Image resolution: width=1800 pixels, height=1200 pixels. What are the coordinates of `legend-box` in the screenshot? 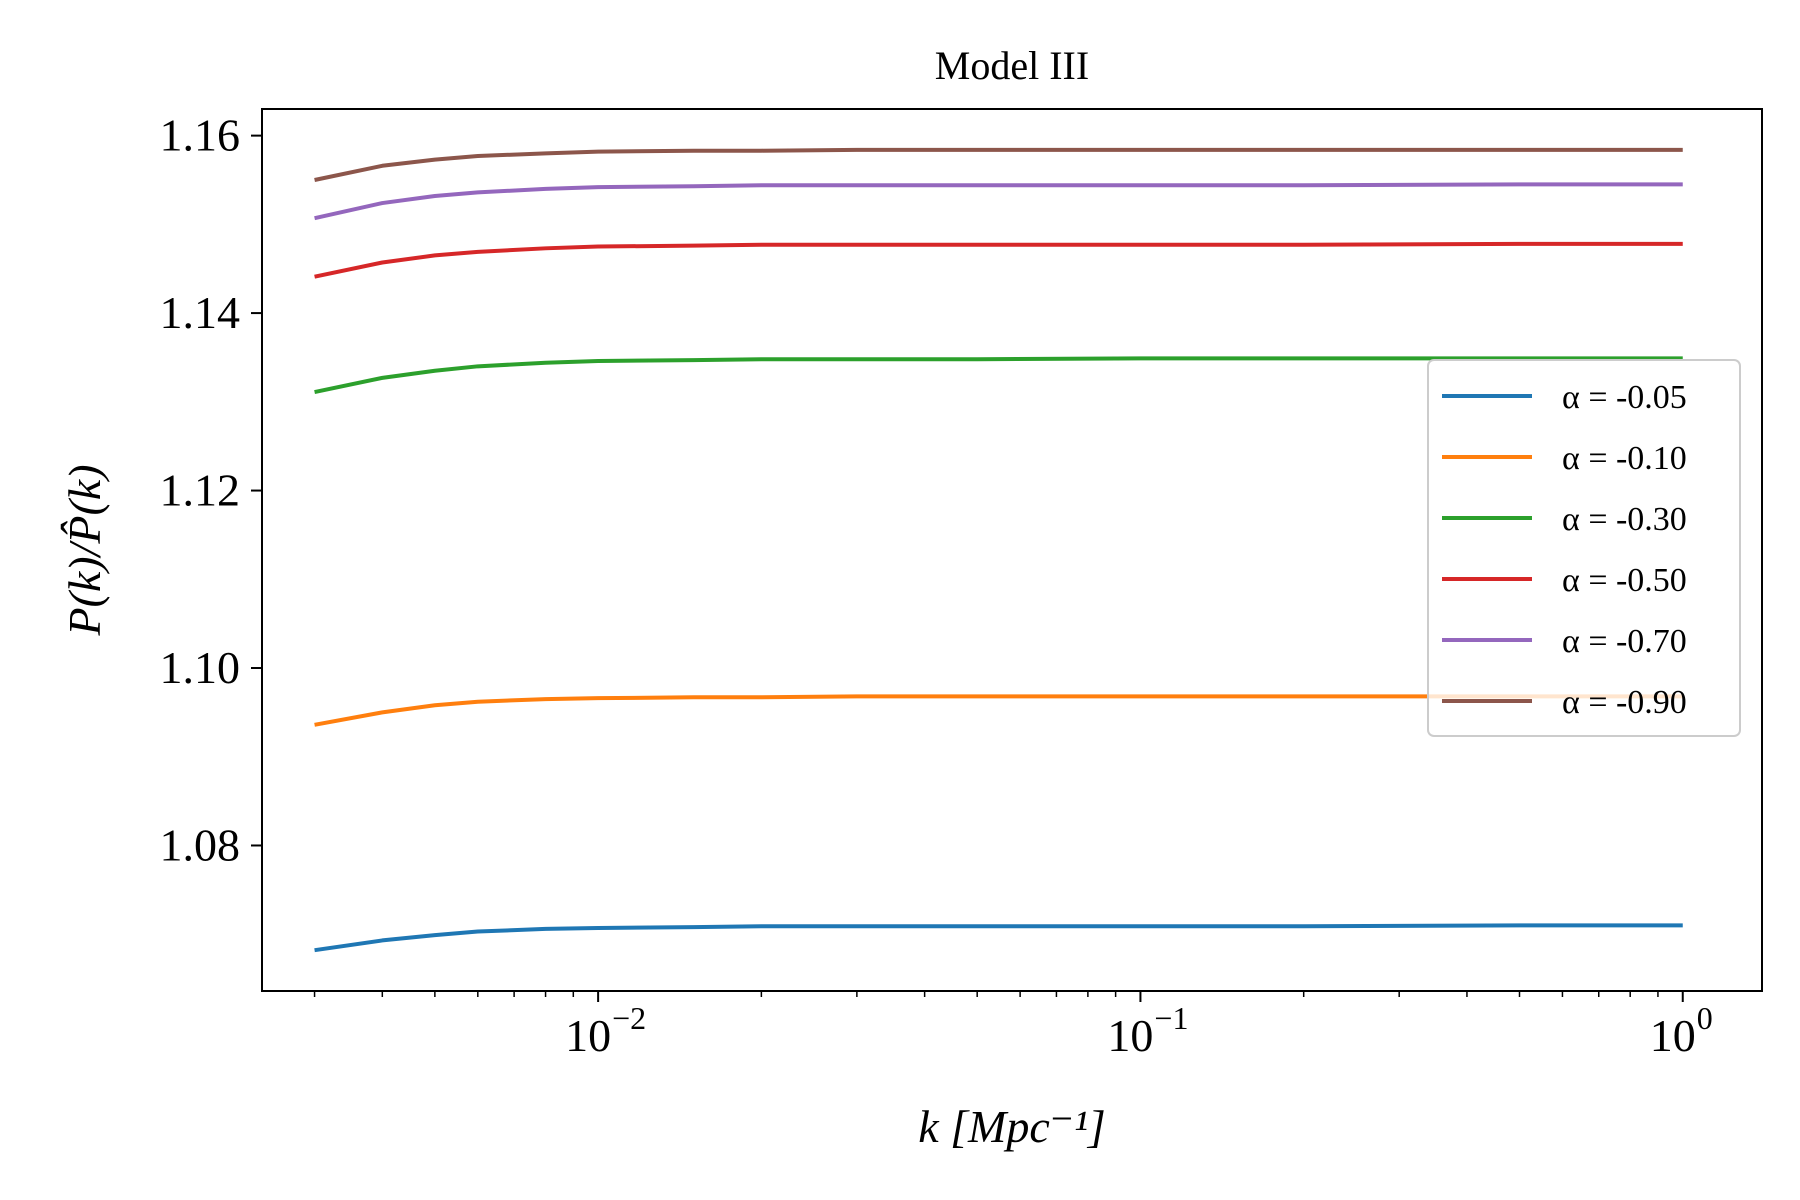 It's located at (1584, 548).